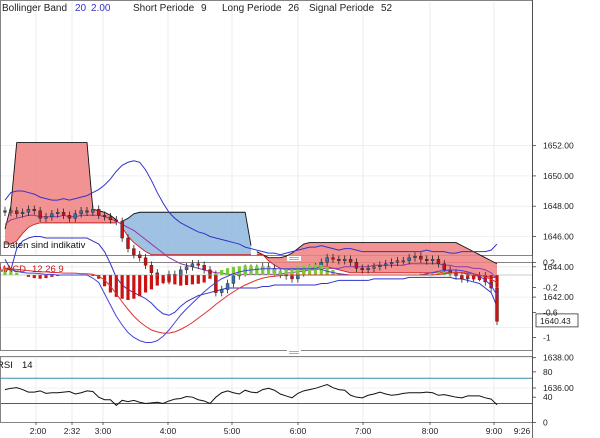 The image size is (600, 438). What do you see at coordinates (494, 431) in the screenshot?
I see `time-tick-8: 9:00` at bounding box center [494, 431].